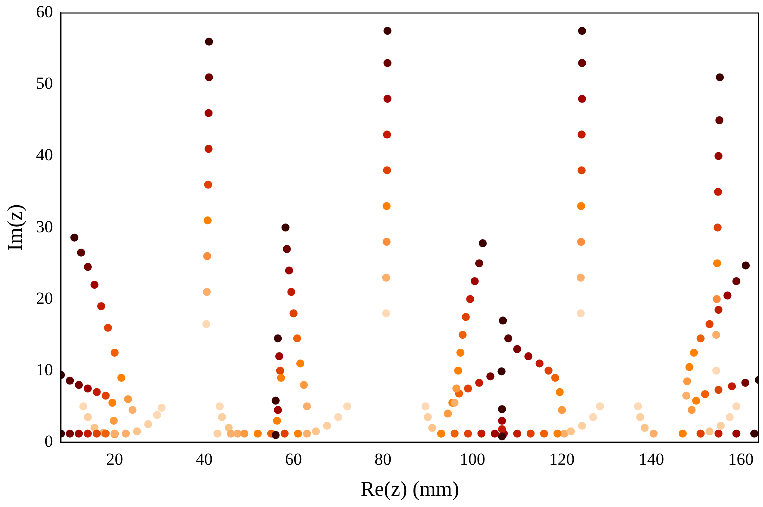 This screenshot has height=507, width=763. Describe the element at coordinates (562, 460) in the screenshot. I see `x-tick-label: 120` at that location.